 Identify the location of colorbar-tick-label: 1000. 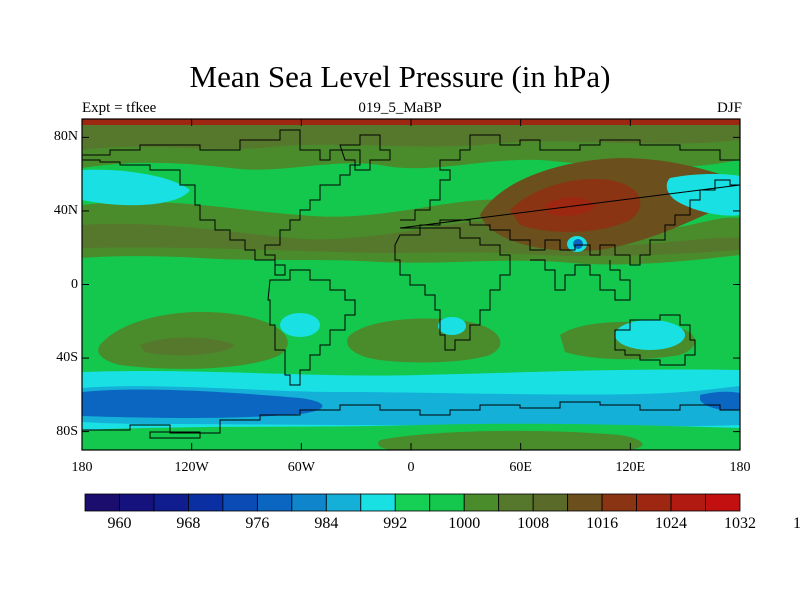
(464, 523).